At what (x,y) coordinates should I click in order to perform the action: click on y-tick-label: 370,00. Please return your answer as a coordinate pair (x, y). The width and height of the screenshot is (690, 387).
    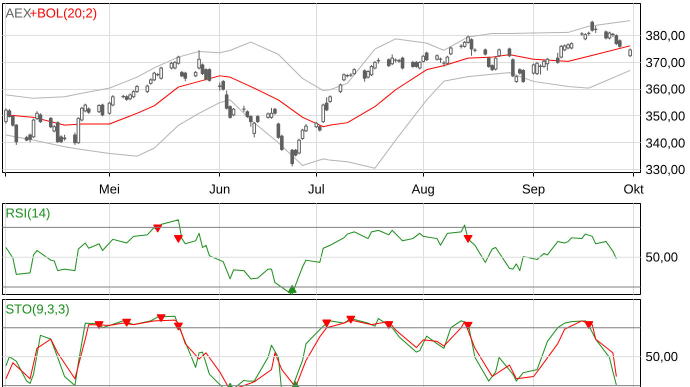
    Looking at the image, I should click on (666, 62).